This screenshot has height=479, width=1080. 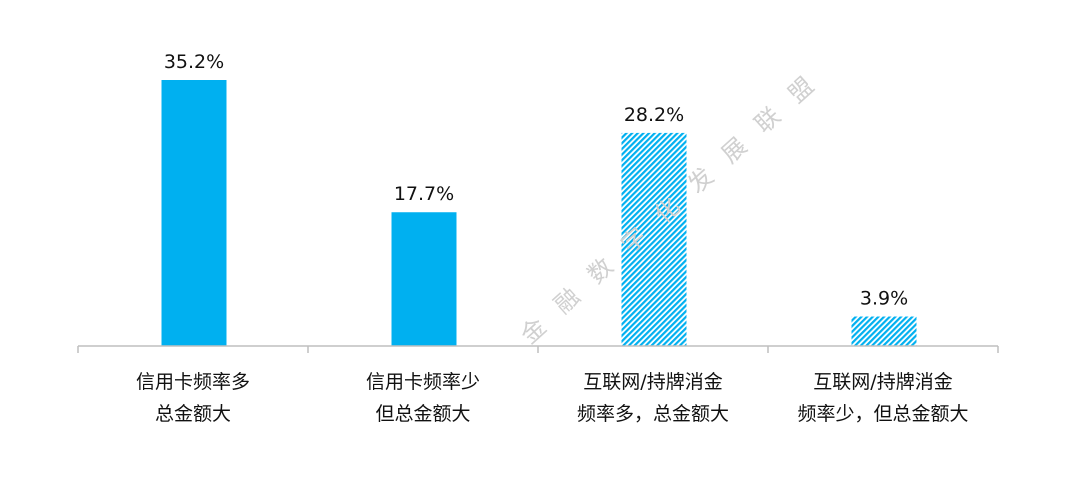 What do you see at coordinates (193, 414) in the screenshot?
I see `category-label: 总金额大` at bounding box center [193, 414].